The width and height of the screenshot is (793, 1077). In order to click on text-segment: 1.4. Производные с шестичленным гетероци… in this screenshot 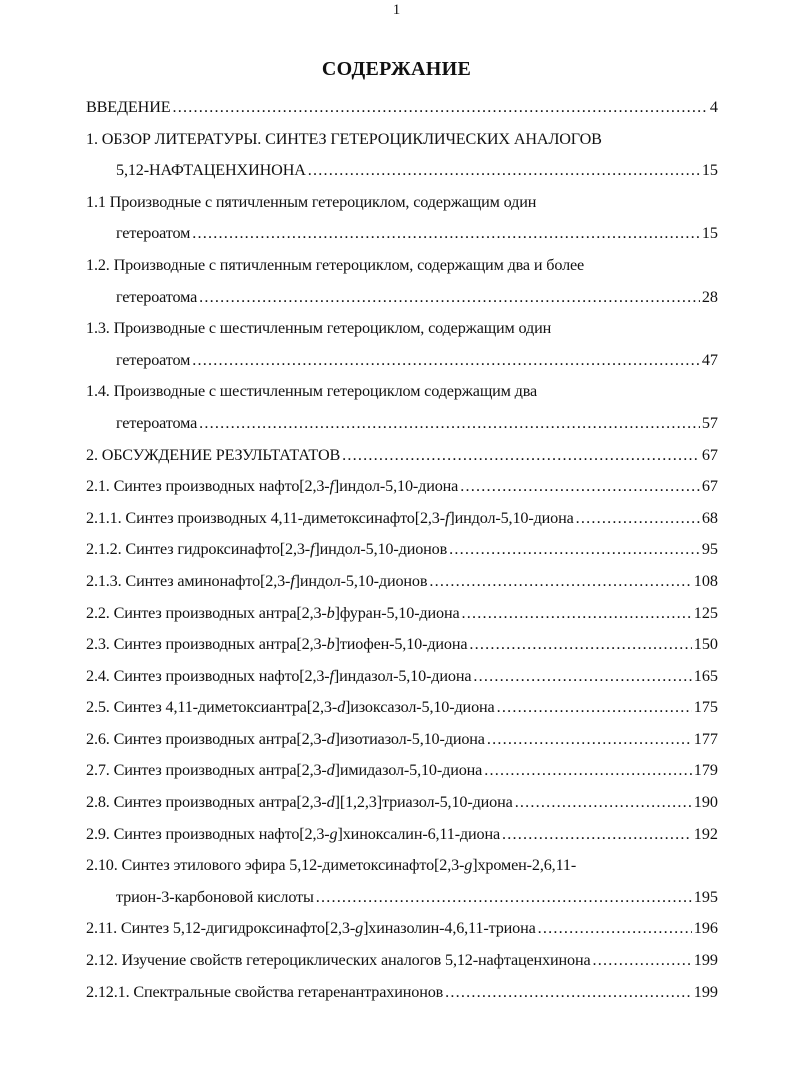, I will do `click(312, 391)`.